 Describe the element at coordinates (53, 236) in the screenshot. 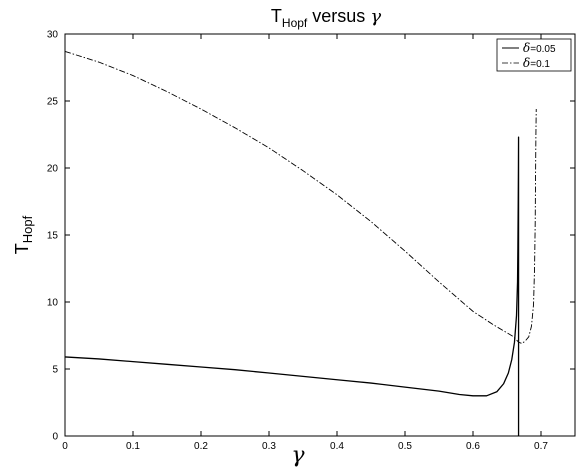

I see `y-tick-label: 15` at that location.